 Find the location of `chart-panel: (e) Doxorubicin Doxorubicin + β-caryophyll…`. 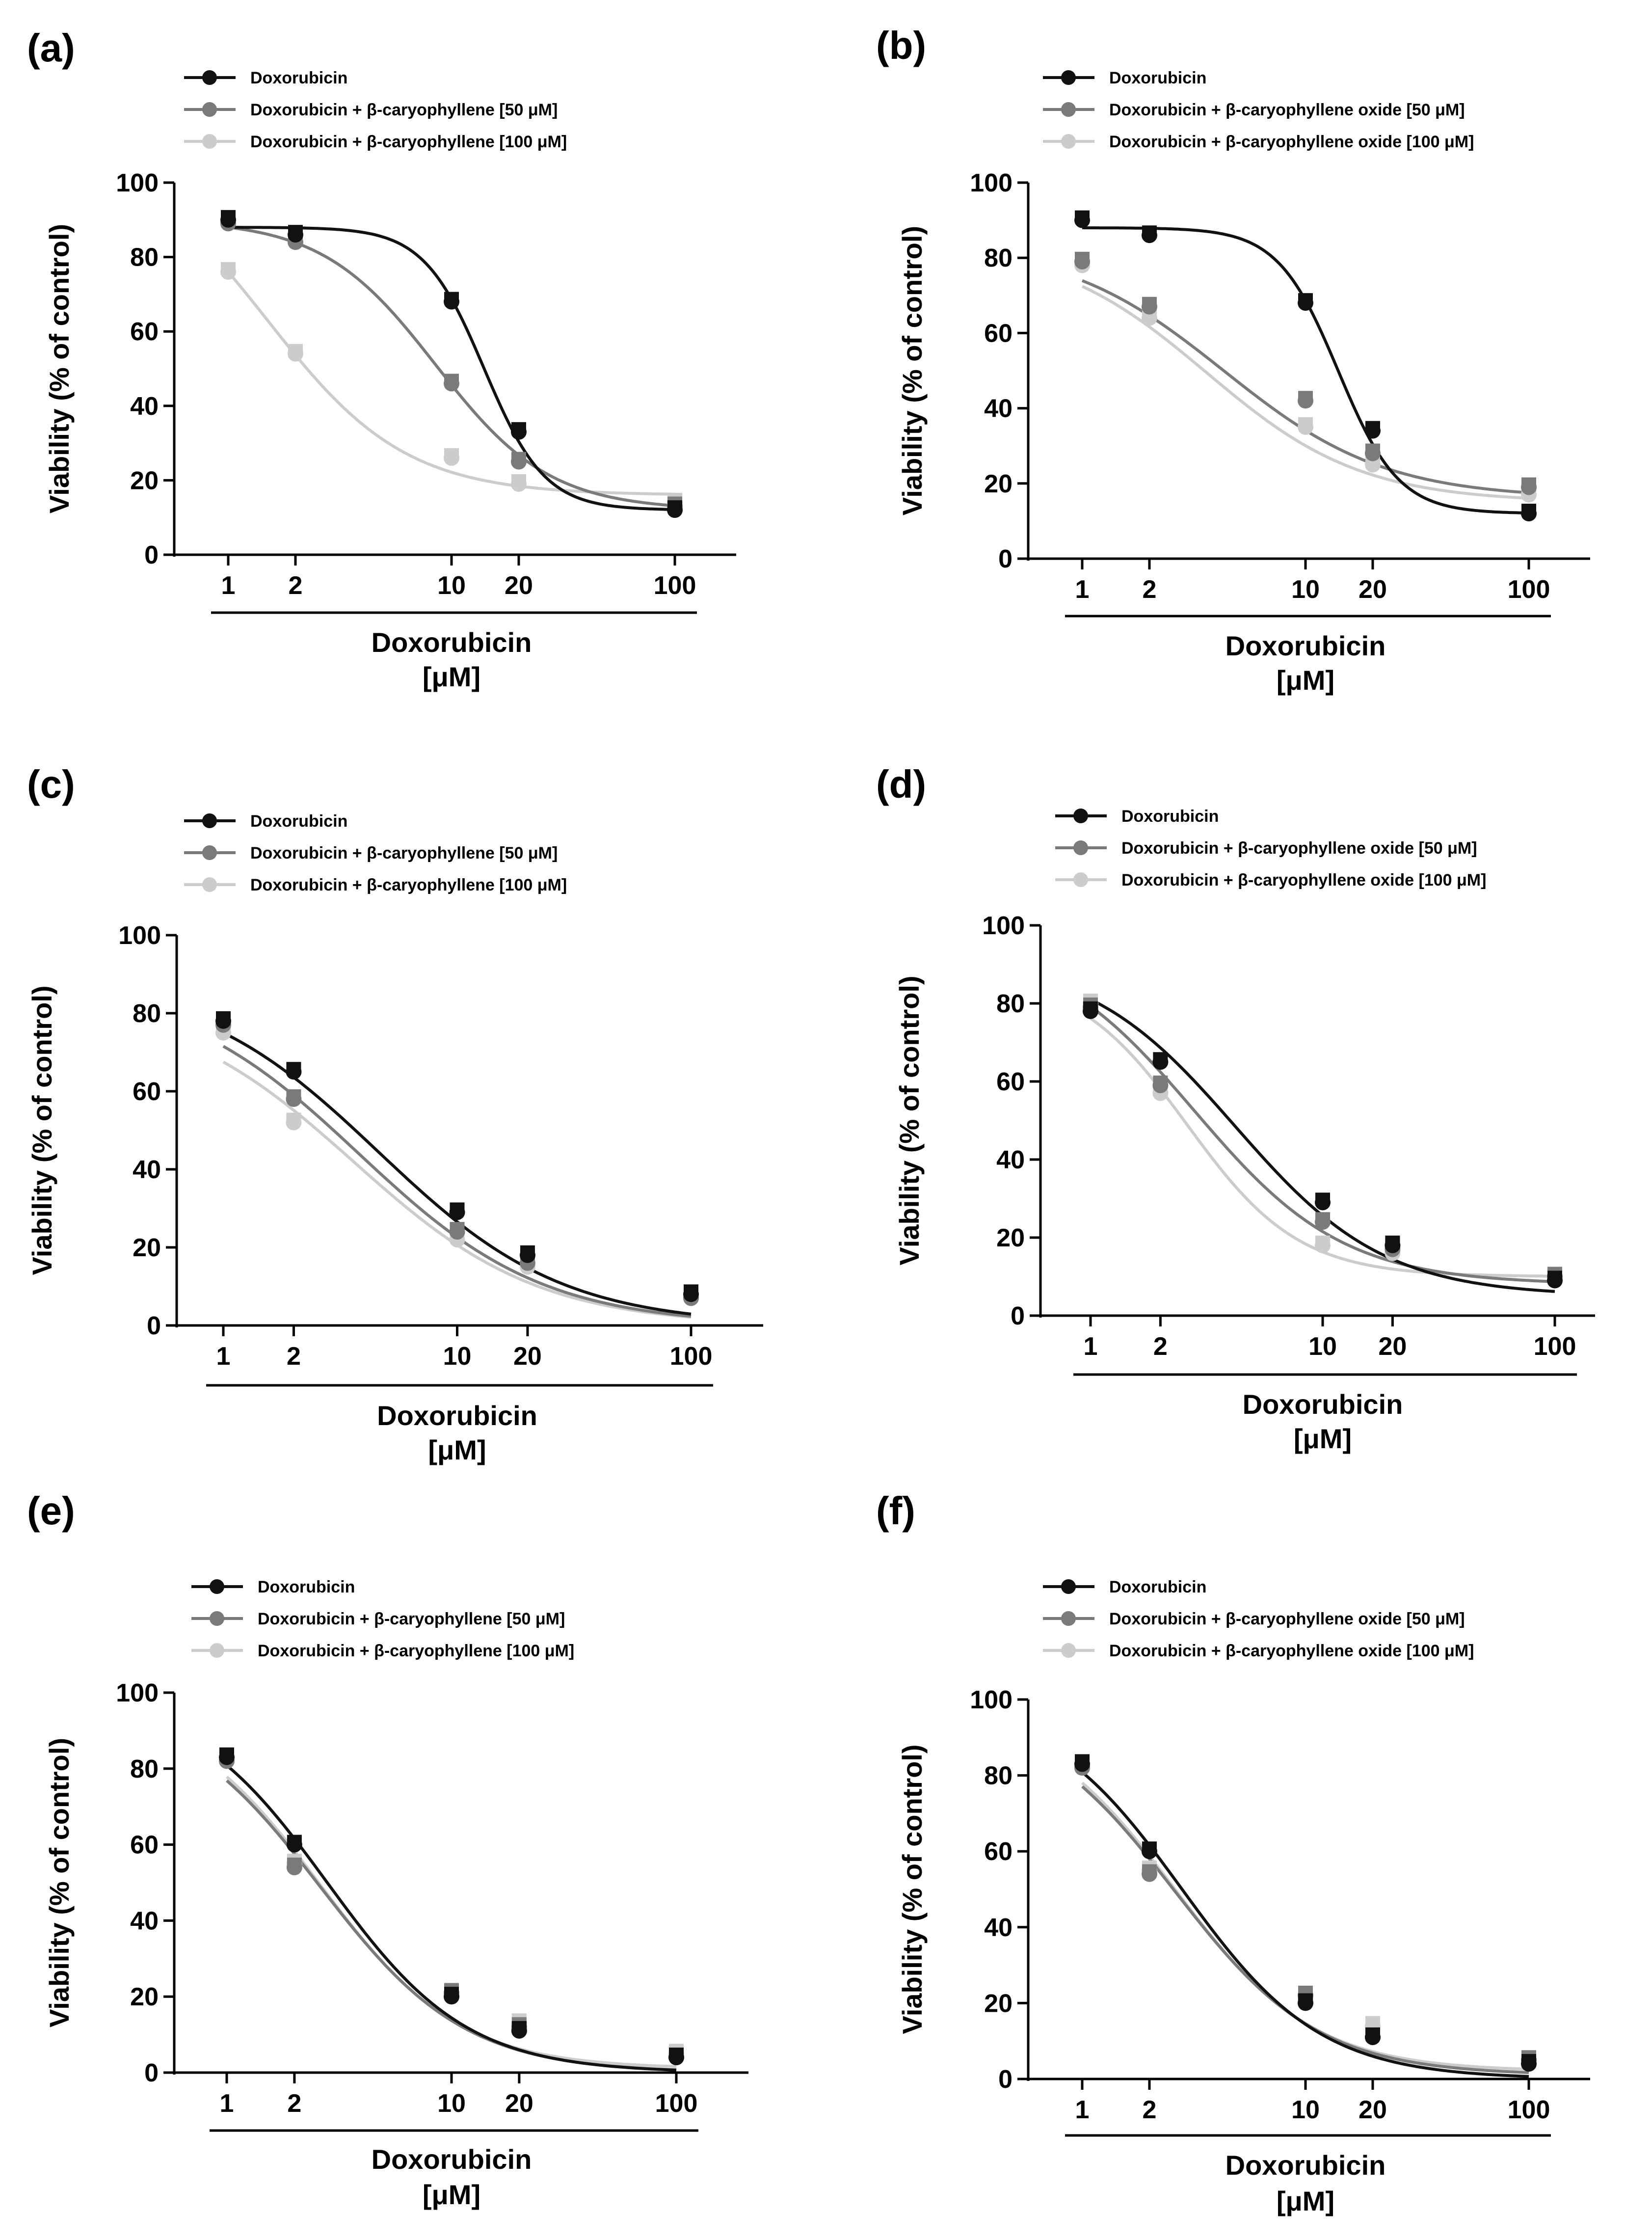

chart-panel: (e) Doxorubicin Doxorubicin + β-caryophyll… is located at coordinates (387, 1849).